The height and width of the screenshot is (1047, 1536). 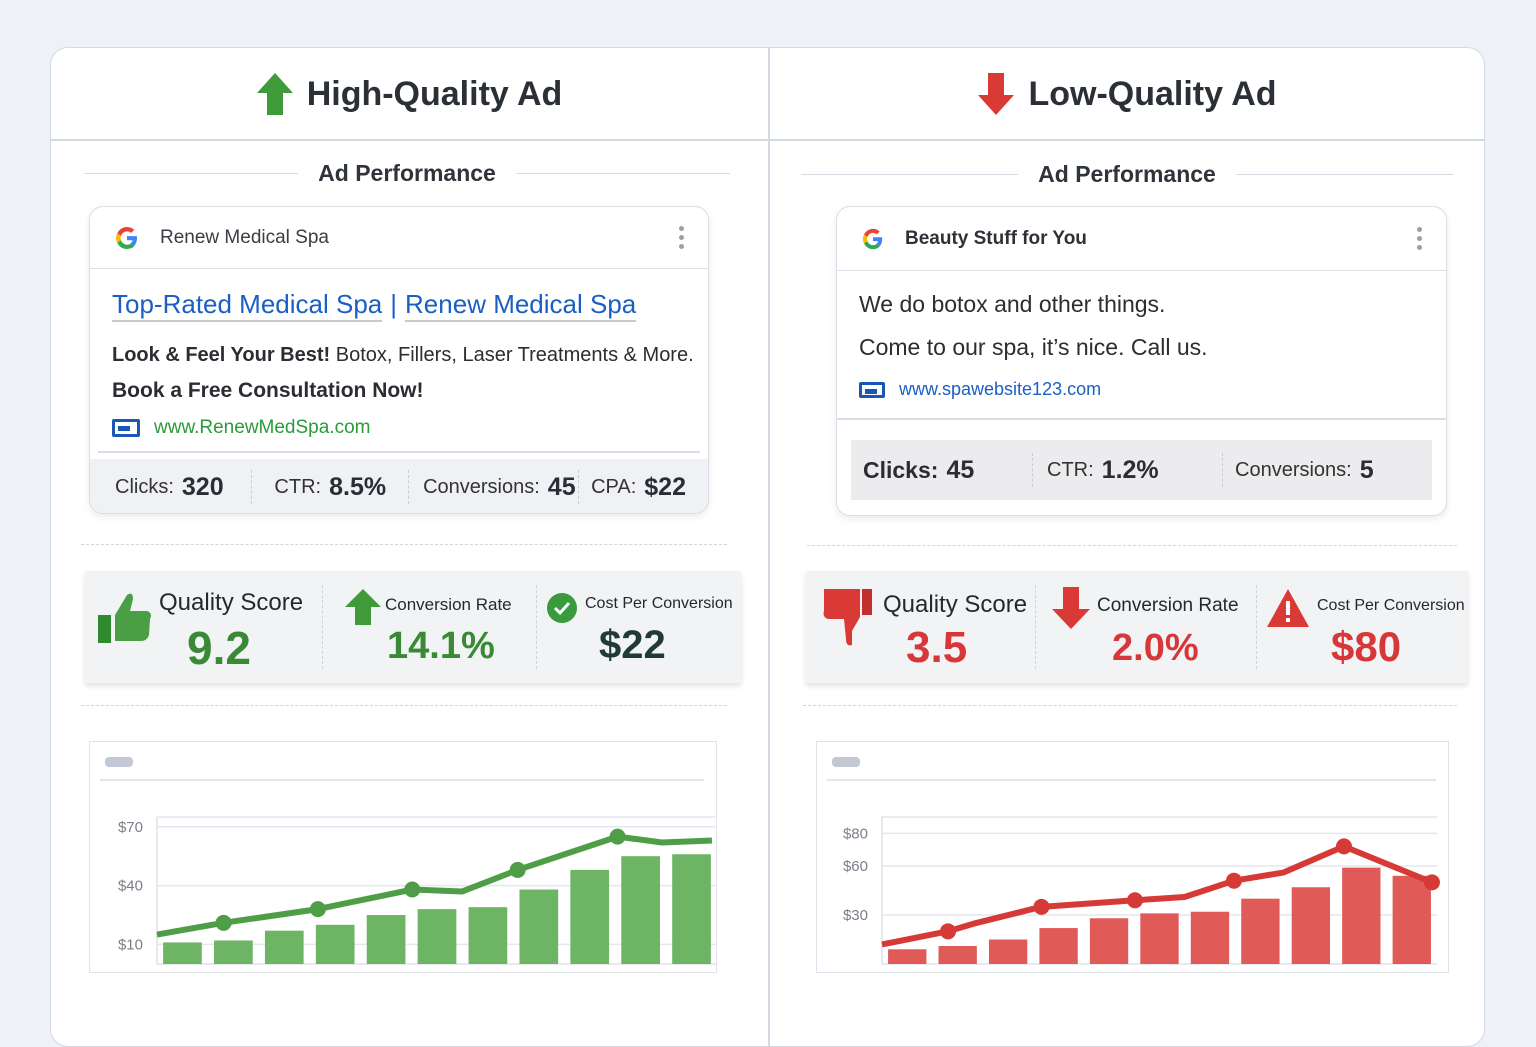 I want to click on left-section-title: Ad Performance, so click(x=407, y=173).